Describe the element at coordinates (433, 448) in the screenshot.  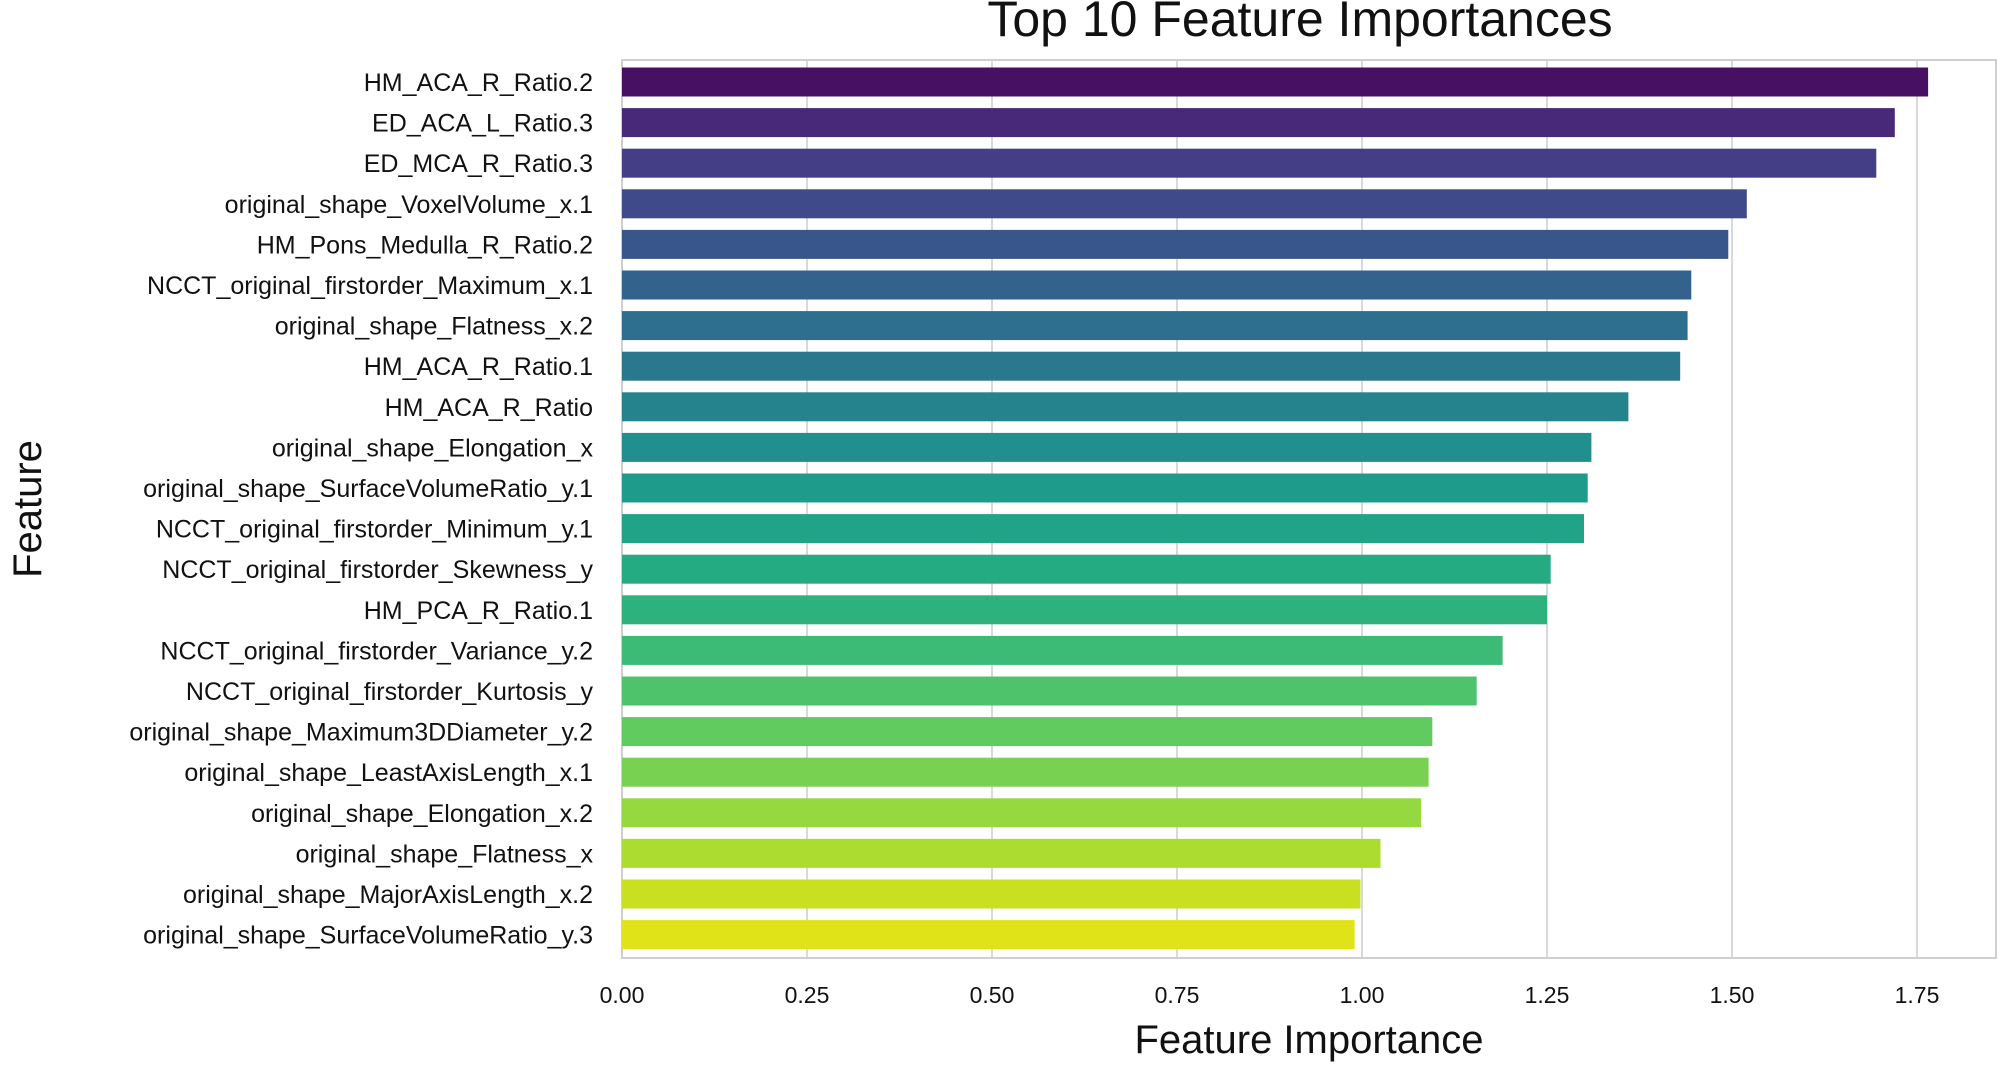
I see `category-label: original_shape_Elongation_x` at that location.